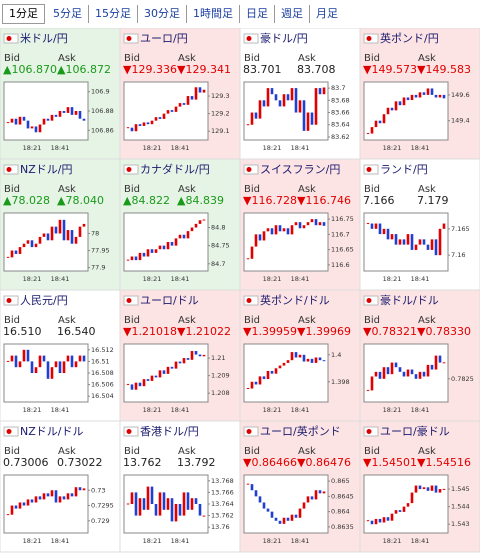  Describe the element at coordinates (222, 516) in the screenshot. I see `y-tick-label: 13.762` at that location.